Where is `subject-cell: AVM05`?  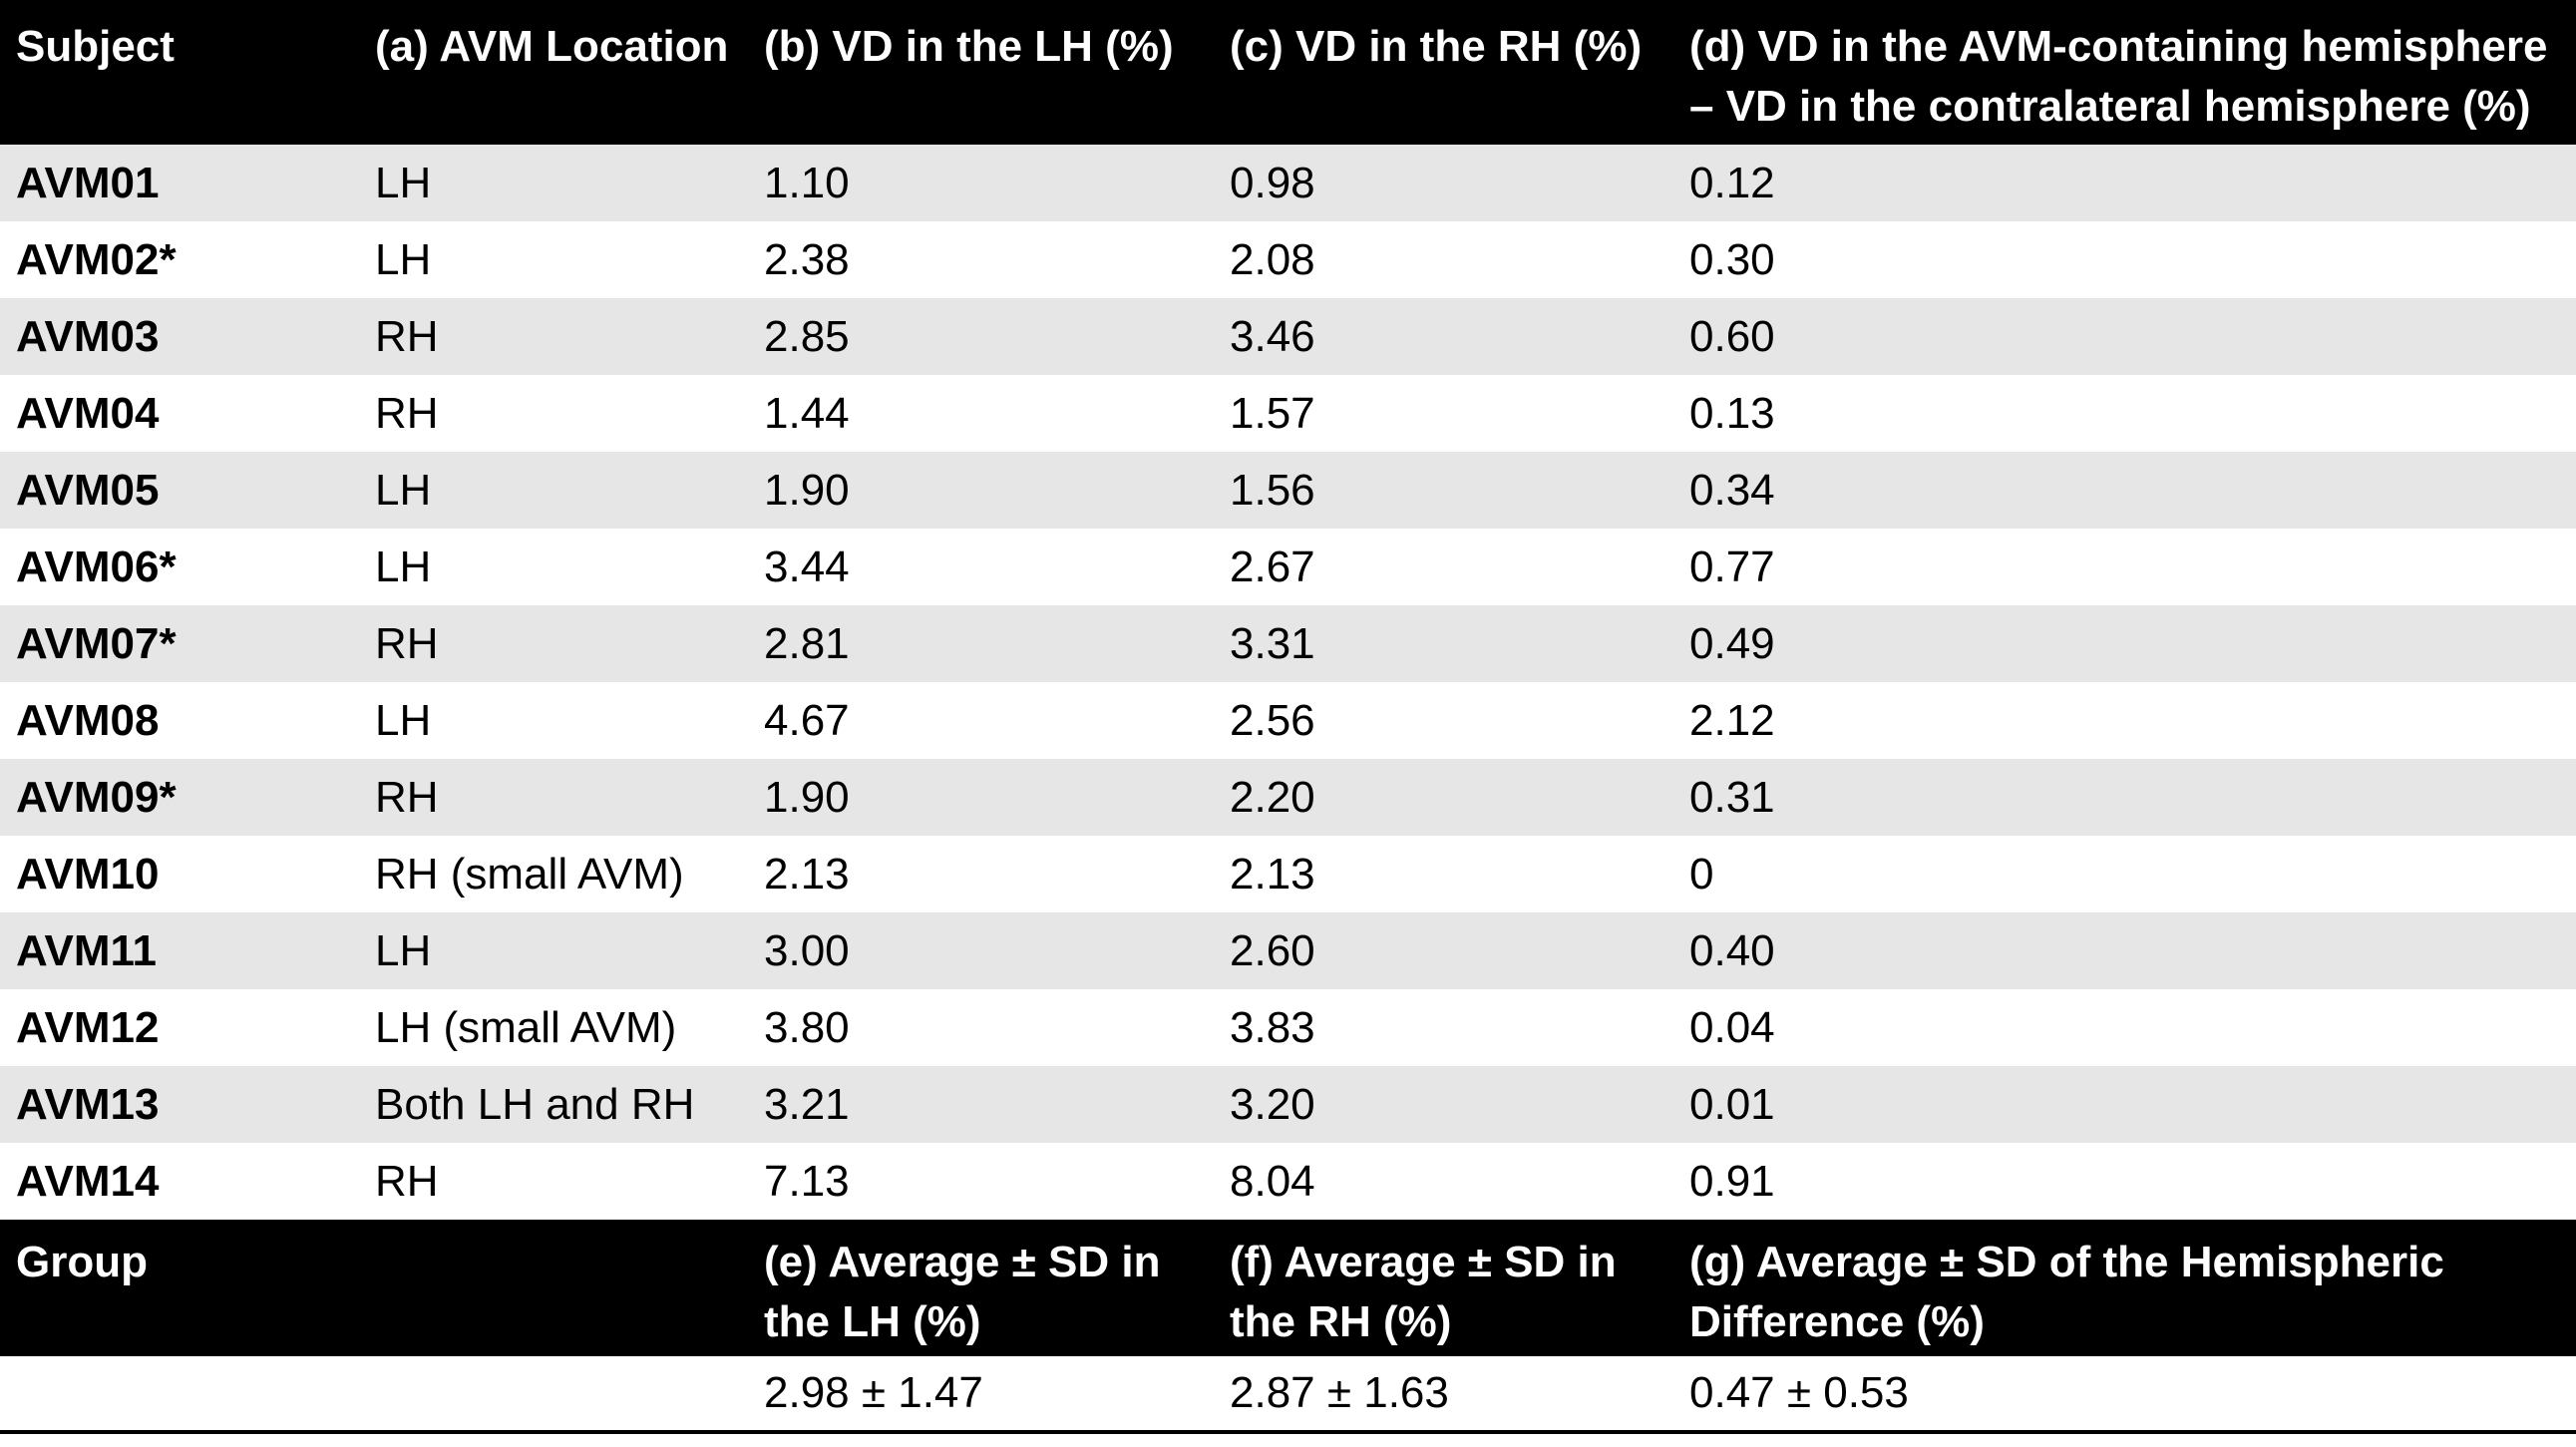 subject-cell: AVM05 is located at coordinates (179, 490).